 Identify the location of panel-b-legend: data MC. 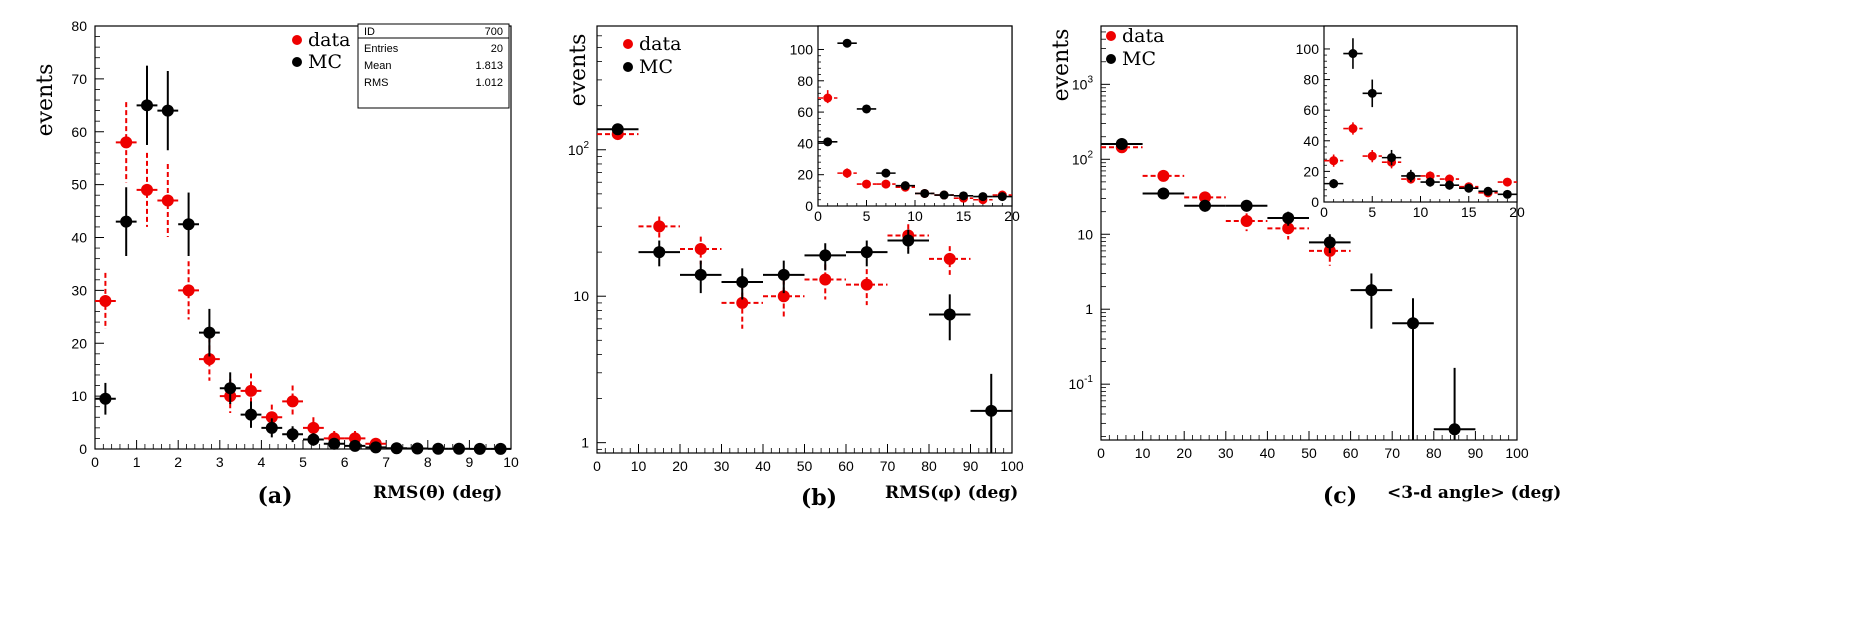
(652, 55).